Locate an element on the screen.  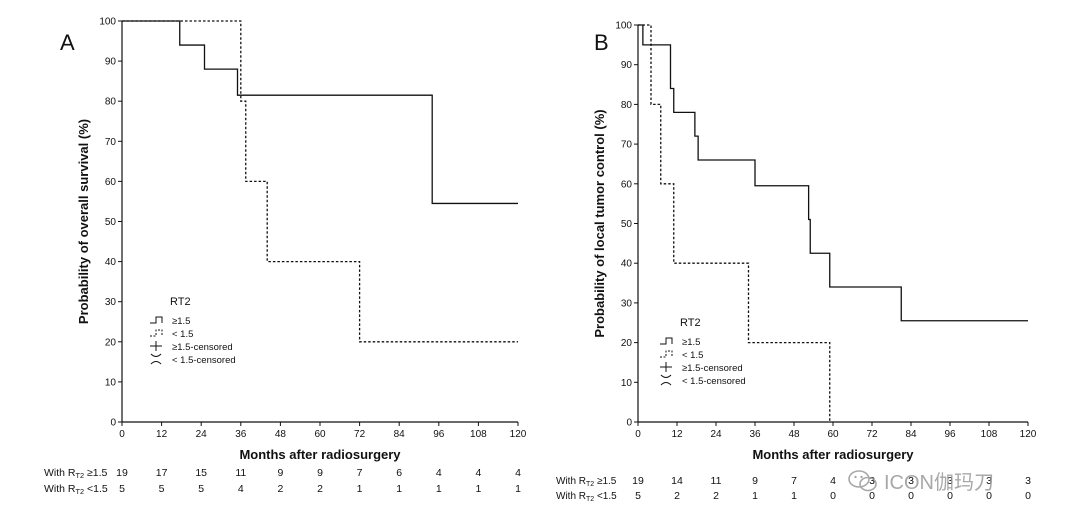
x-tick-label: 60 is located at coordinates (320, 434).